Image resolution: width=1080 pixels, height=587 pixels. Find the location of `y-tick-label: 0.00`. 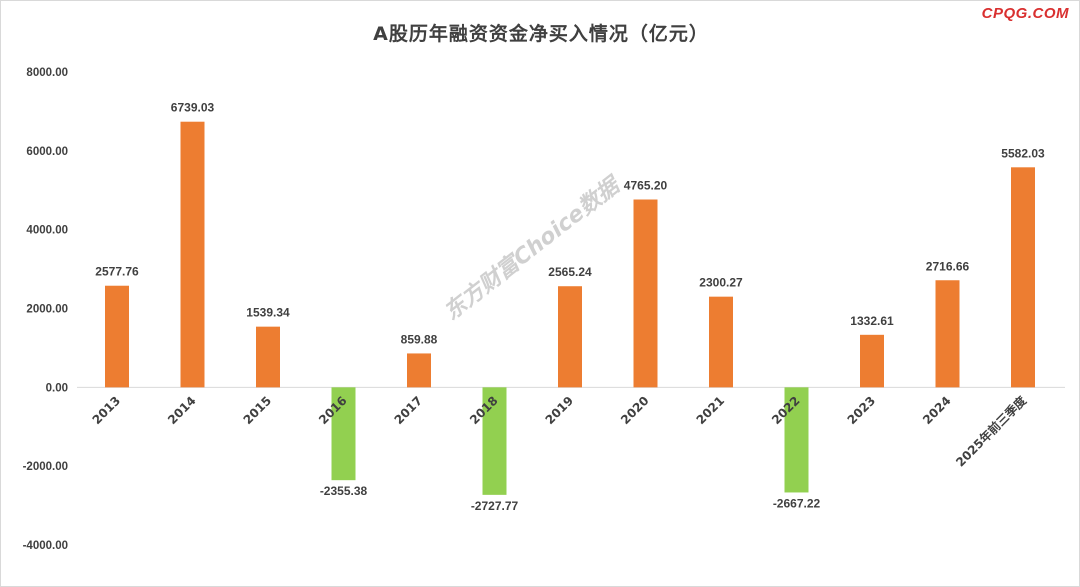

y-tick-label: 0.00 is located at coordinates (57, 388).